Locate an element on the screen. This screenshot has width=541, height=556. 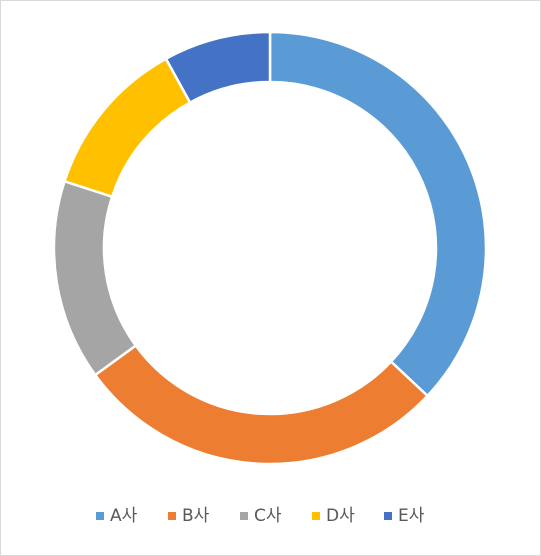
donut-segment is located at coordinates (218, 67).